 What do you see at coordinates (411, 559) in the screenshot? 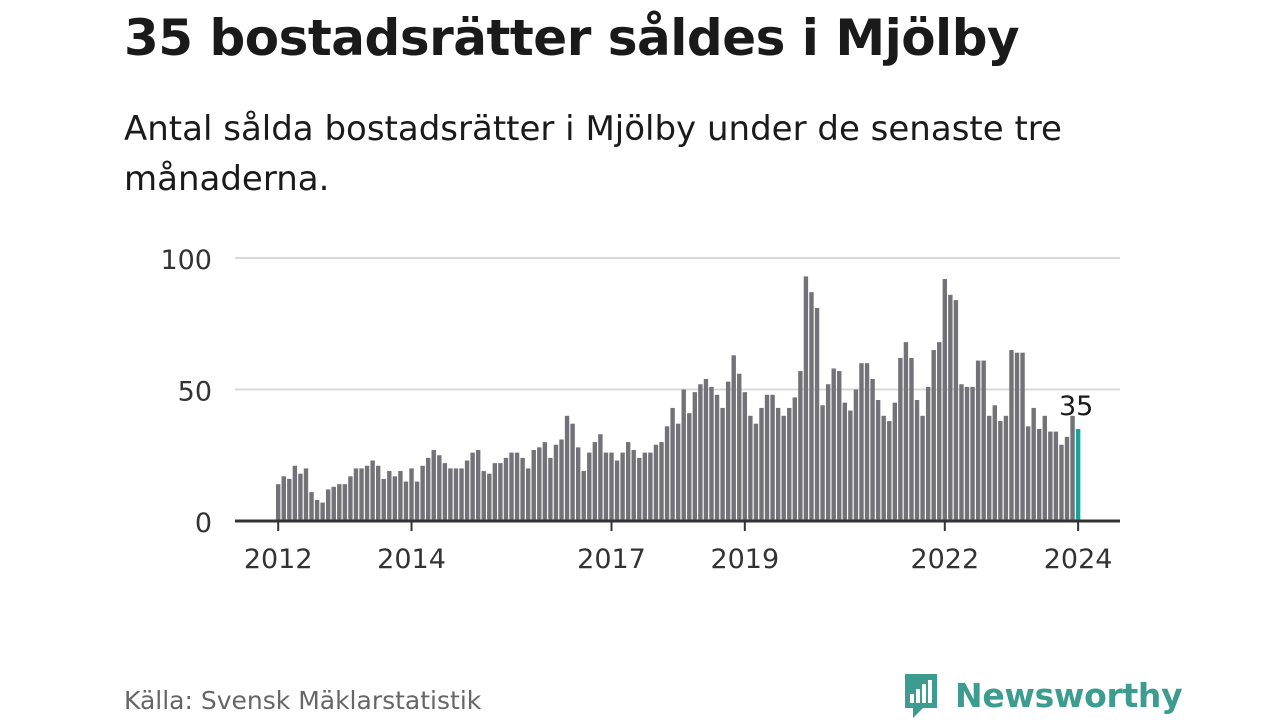
I see `x-tick-label: 2014` at bounding box center [411, 559].